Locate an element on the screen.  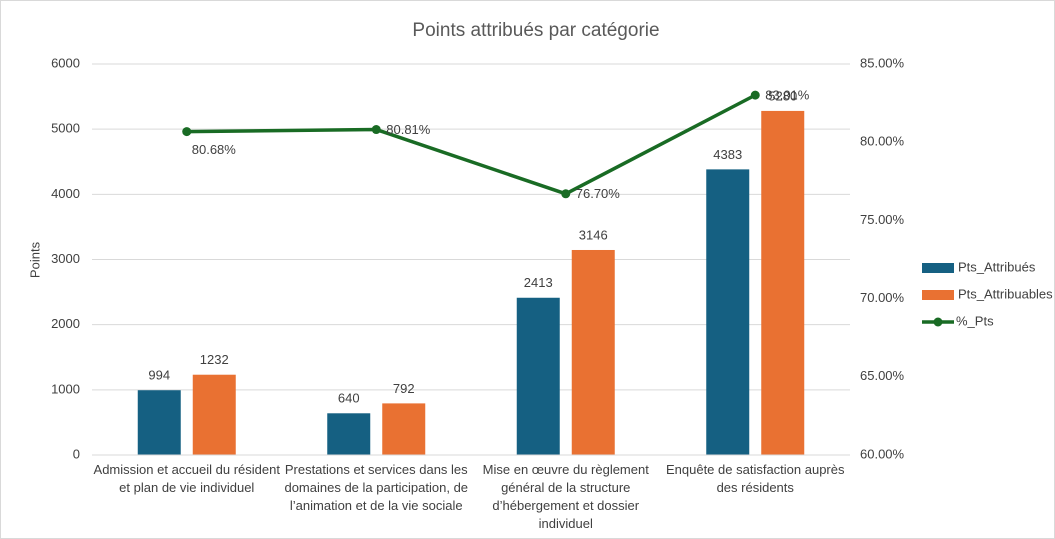
y-axis-title: Points is located at coordinates (34, 259).